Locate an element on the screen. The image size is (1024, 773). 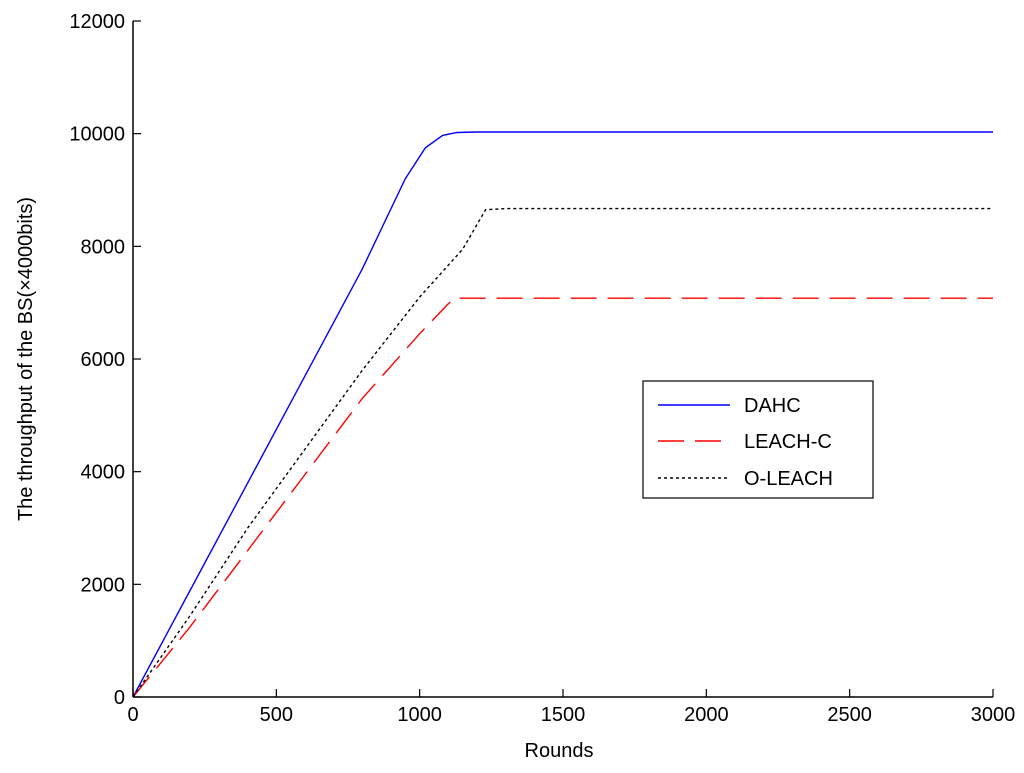
x-axis-title: Rounds is located at coordinates (559, 751).